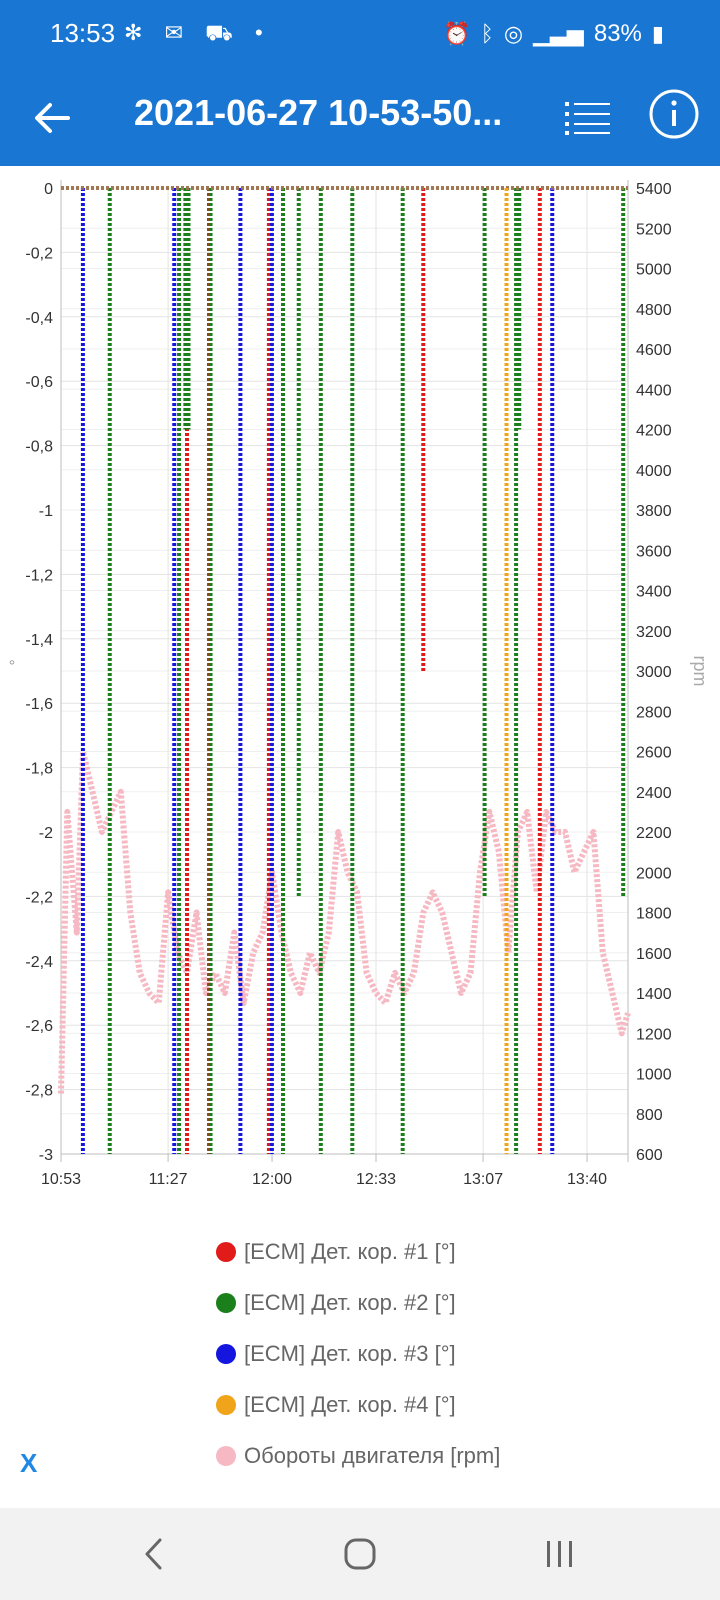 The width and height of the screenshot is (720, 1600). Describe the element at coordinates (39, 1026) in the screenshot. I see `left-tick-label: -2,6` at that location.